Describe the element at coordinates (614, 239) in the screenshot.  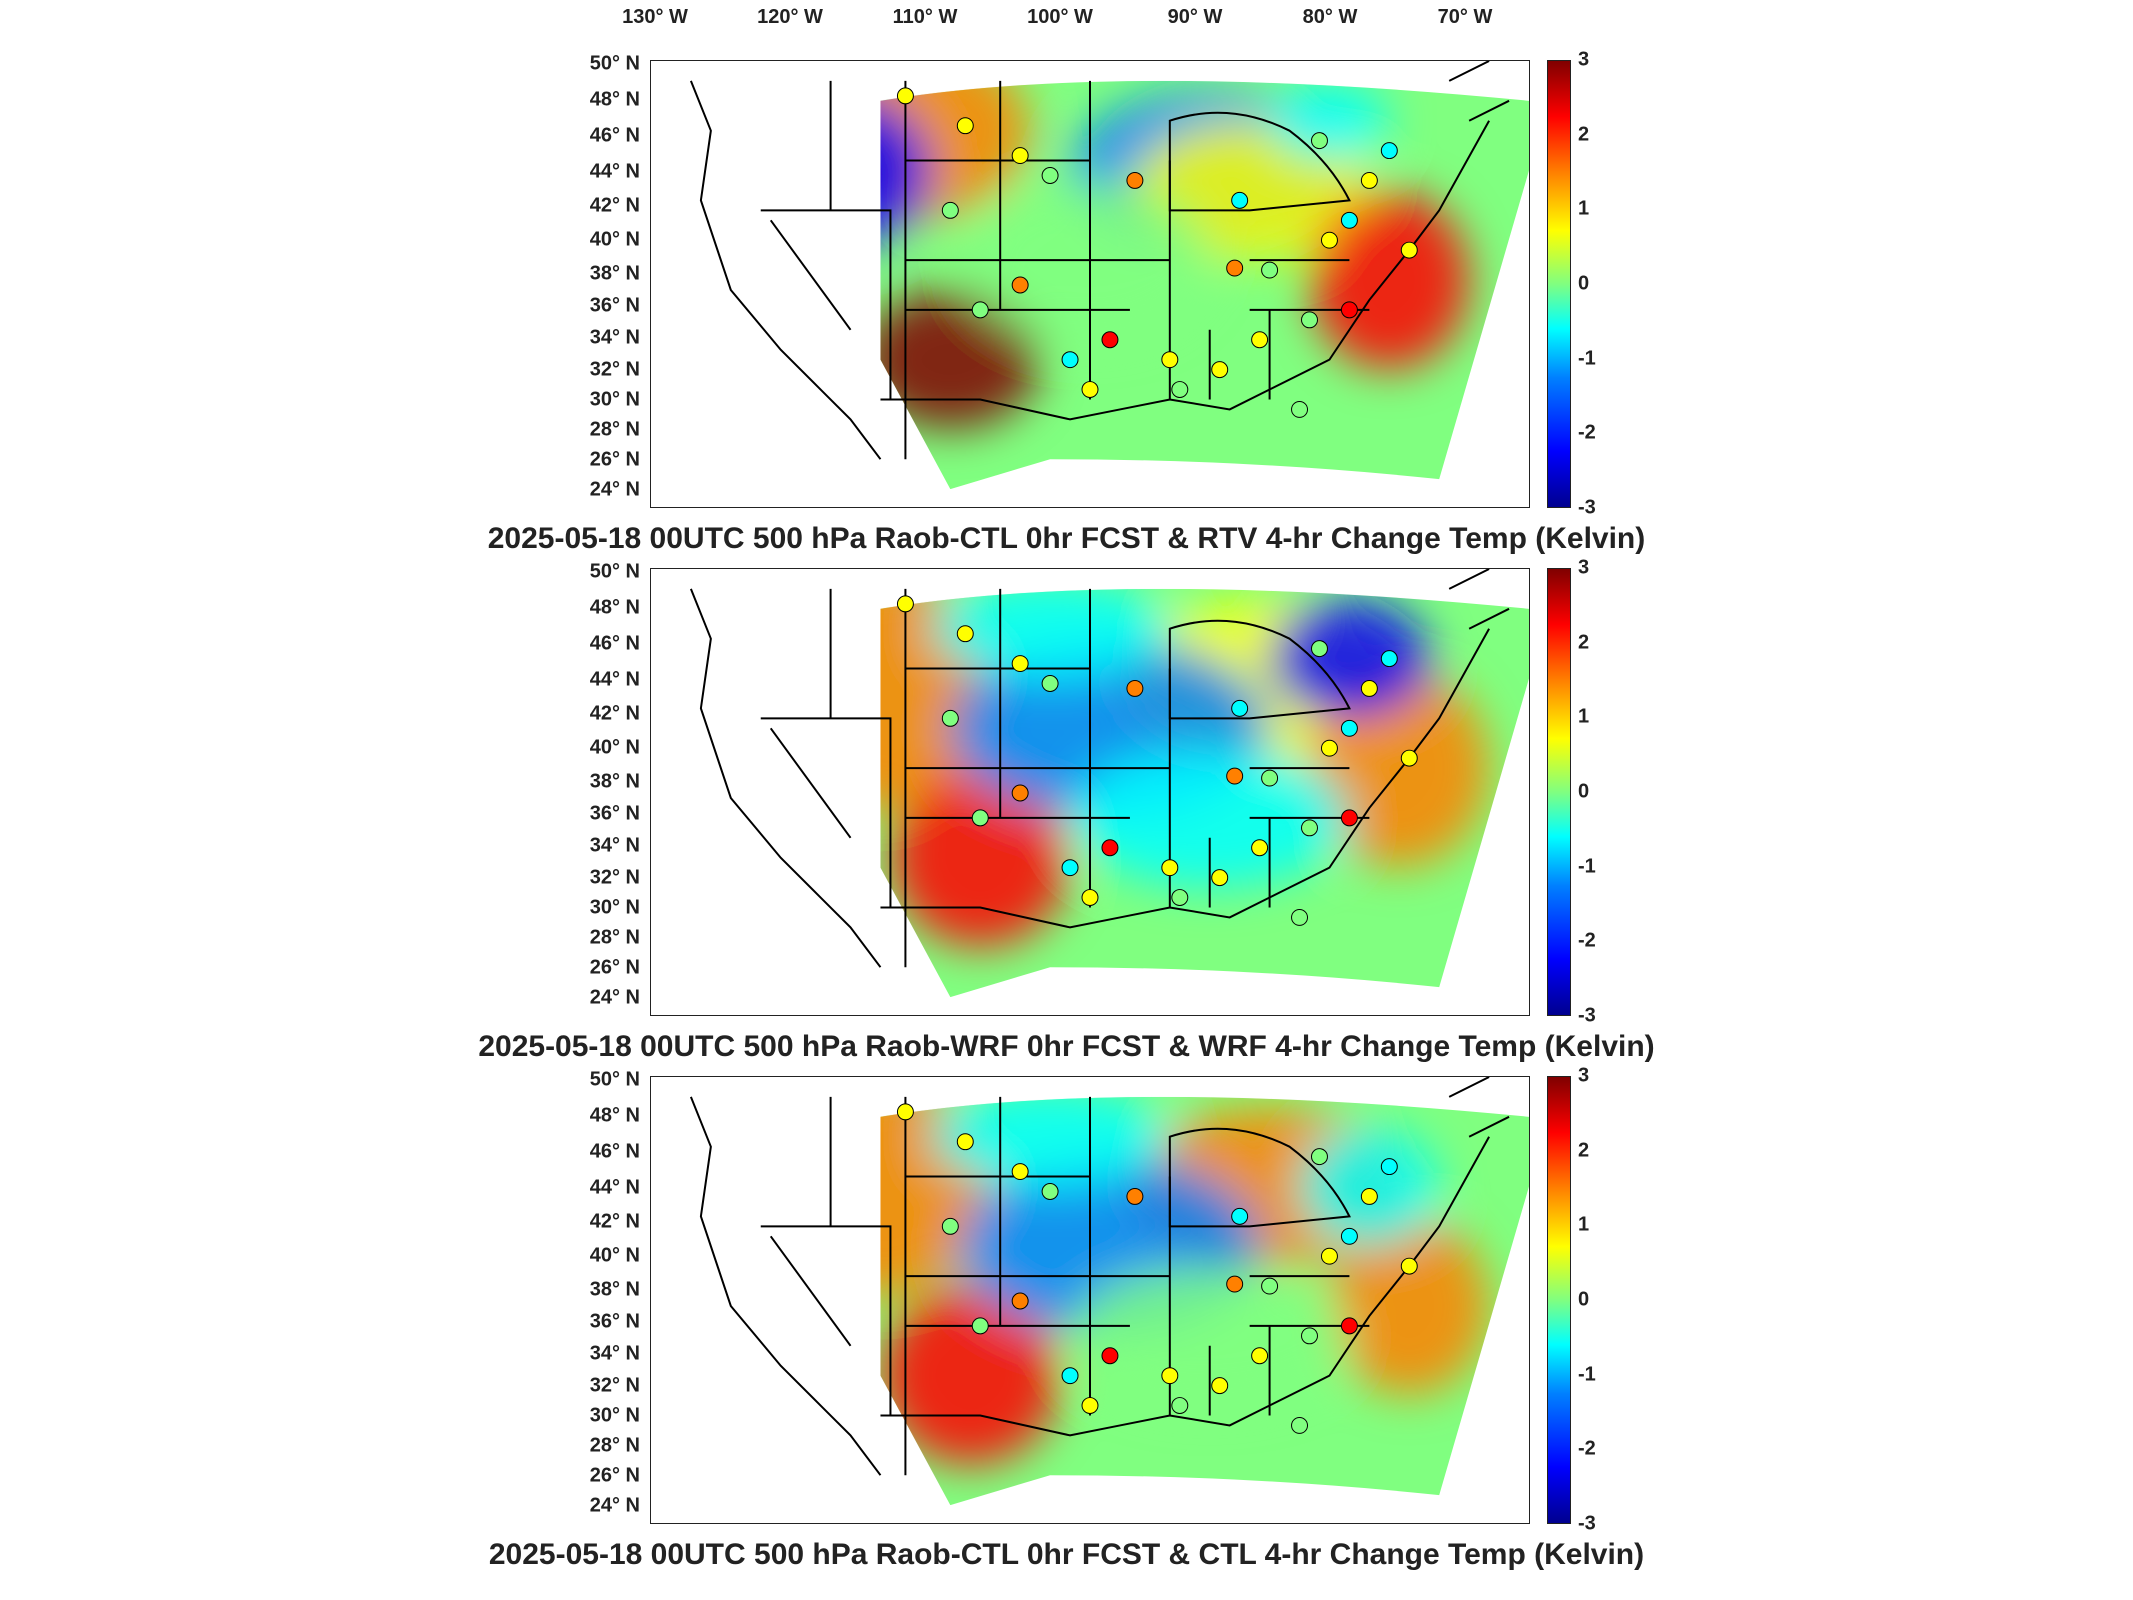
I see `lat-label: 40° N` at that location.